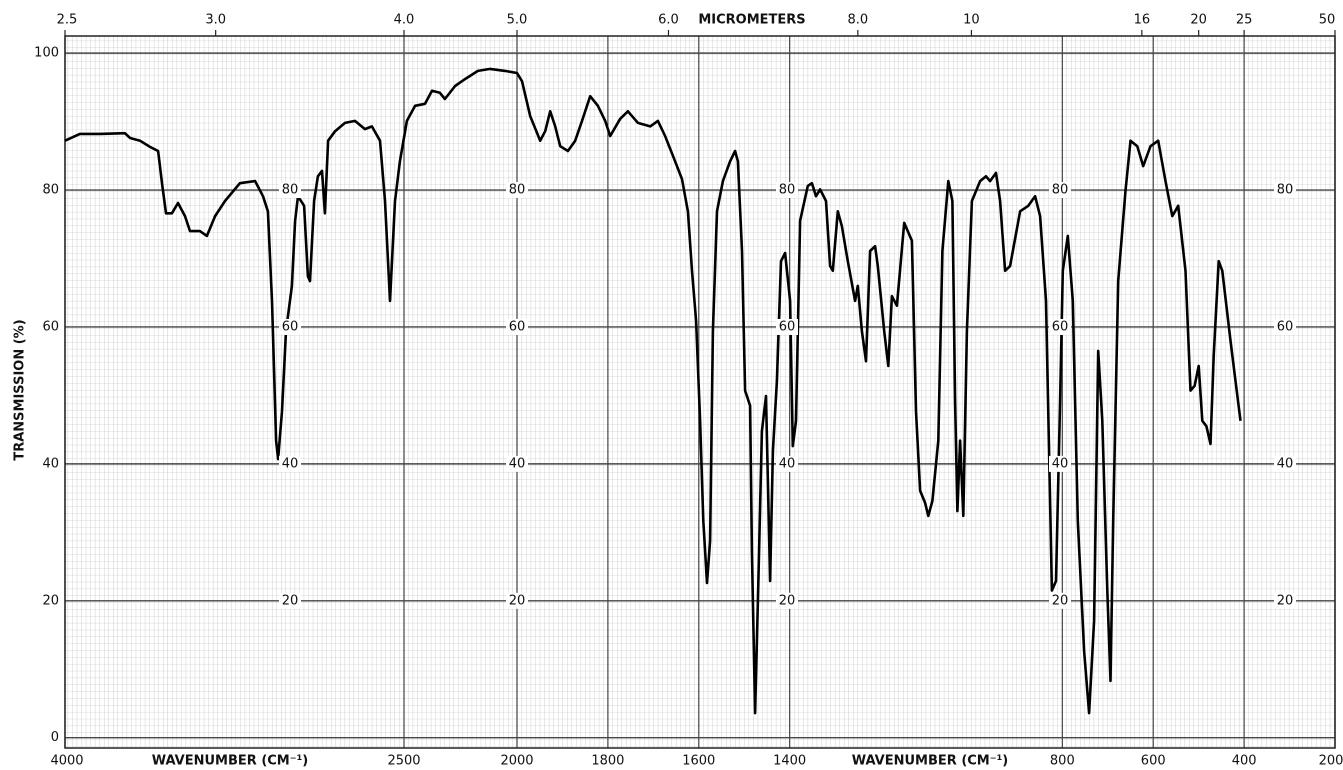 This screenshot has height=770, width=1343. What do you see at coordinates (55, 737) in the screenshot?
I see `y-tick-label: 0` at bounding box center [55, 737].